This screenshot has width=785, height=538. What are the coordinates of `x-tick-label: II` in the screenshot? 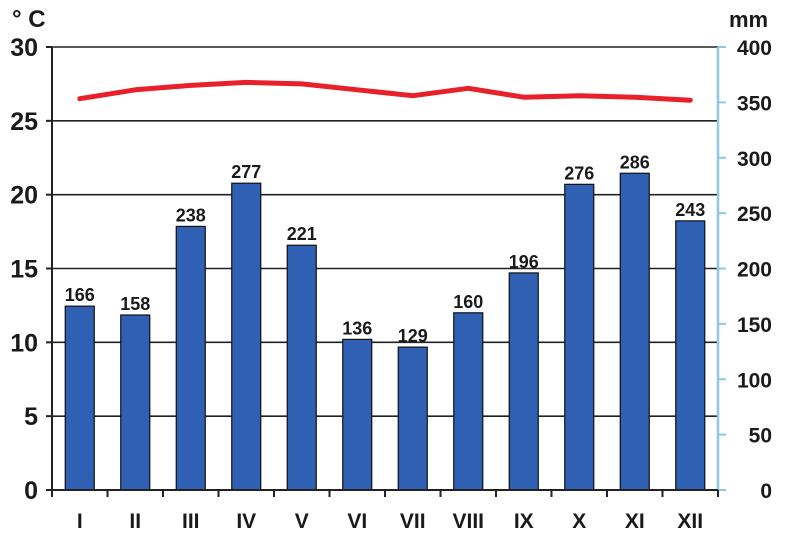 It's located at (135, 521).